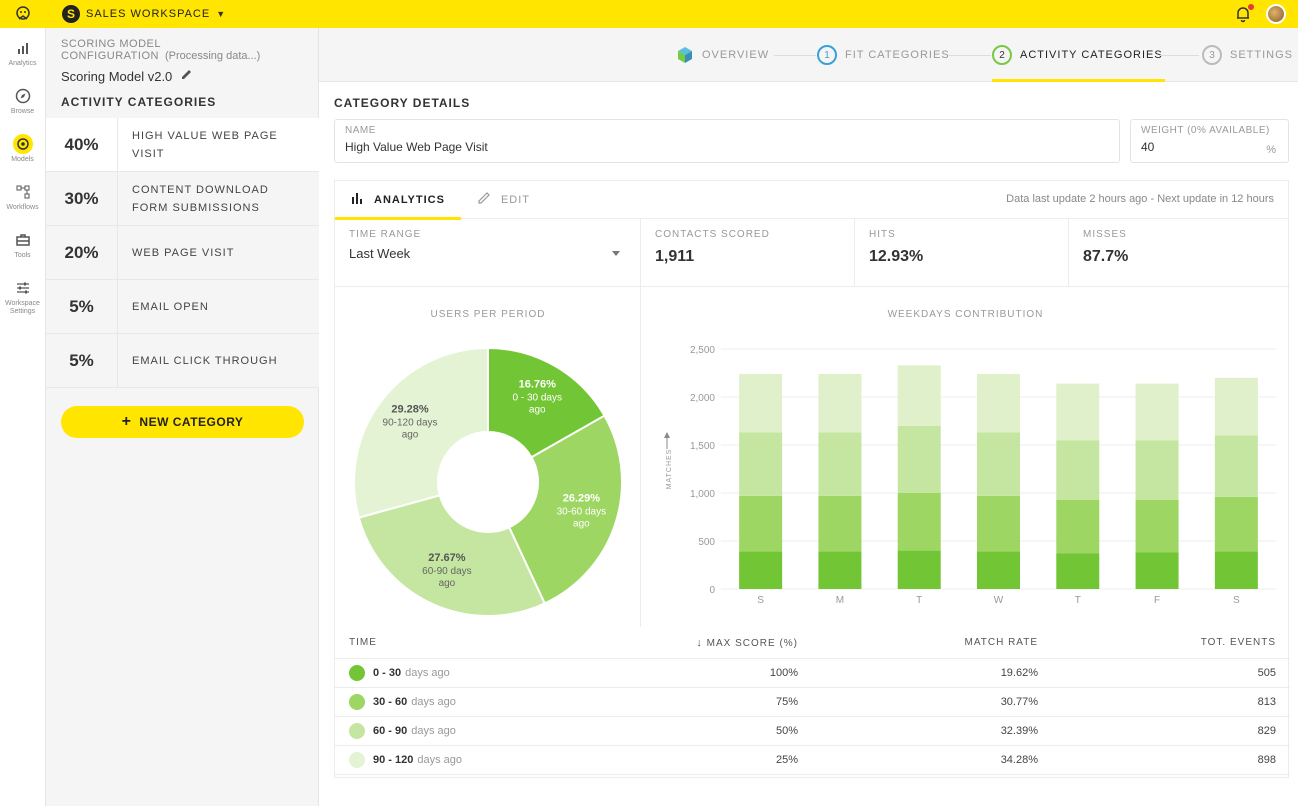 This screenshot has width=1298, height=806. What do you see at coordinates (22, 111) in the screenshot?
I see `rail-label: Browse` at bounding box center [22, 111].